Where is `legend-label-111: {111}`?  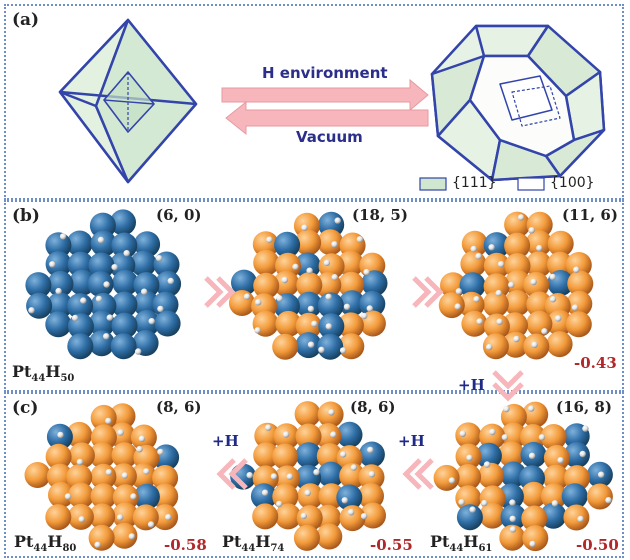 legend-label-111: {111} is located at coordinates (474, 183).